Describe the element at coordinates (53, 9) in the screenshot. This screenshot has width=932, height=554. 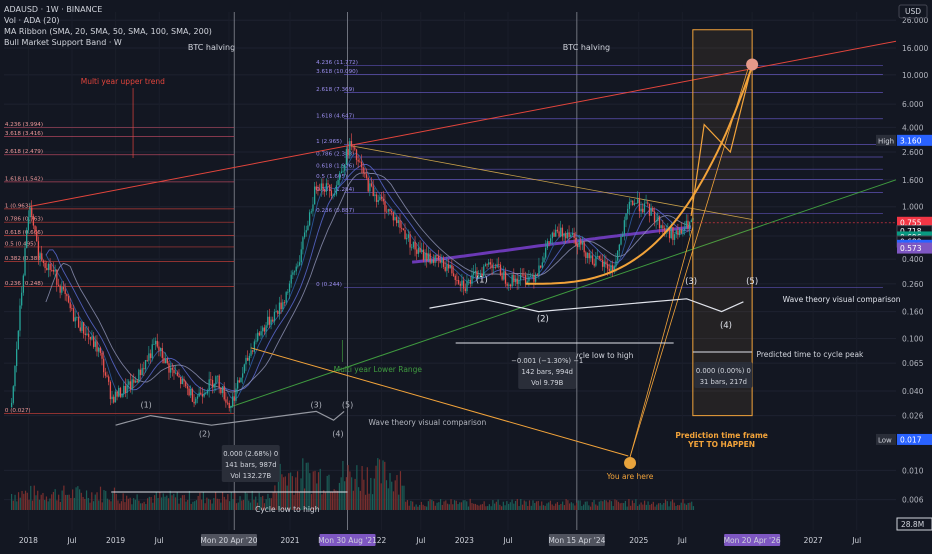
I see `legend-symbol: ADAUSD · 1W · BINANCE` at that location.